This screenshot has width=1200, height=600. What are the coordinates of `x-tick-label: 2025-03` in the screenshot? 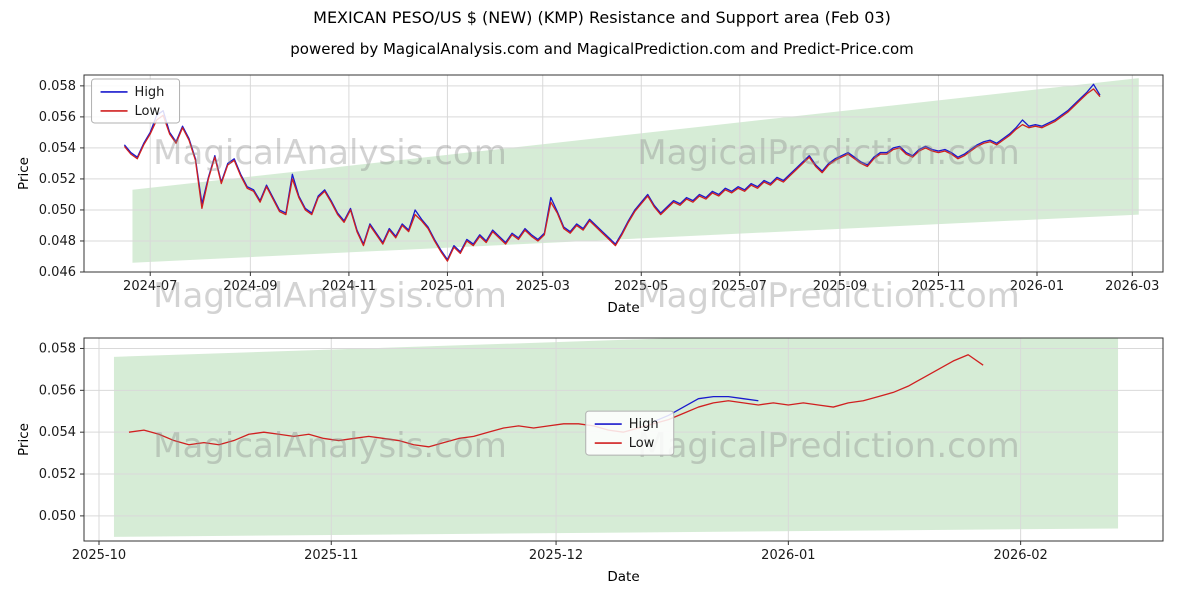 It's located at (543, 286).